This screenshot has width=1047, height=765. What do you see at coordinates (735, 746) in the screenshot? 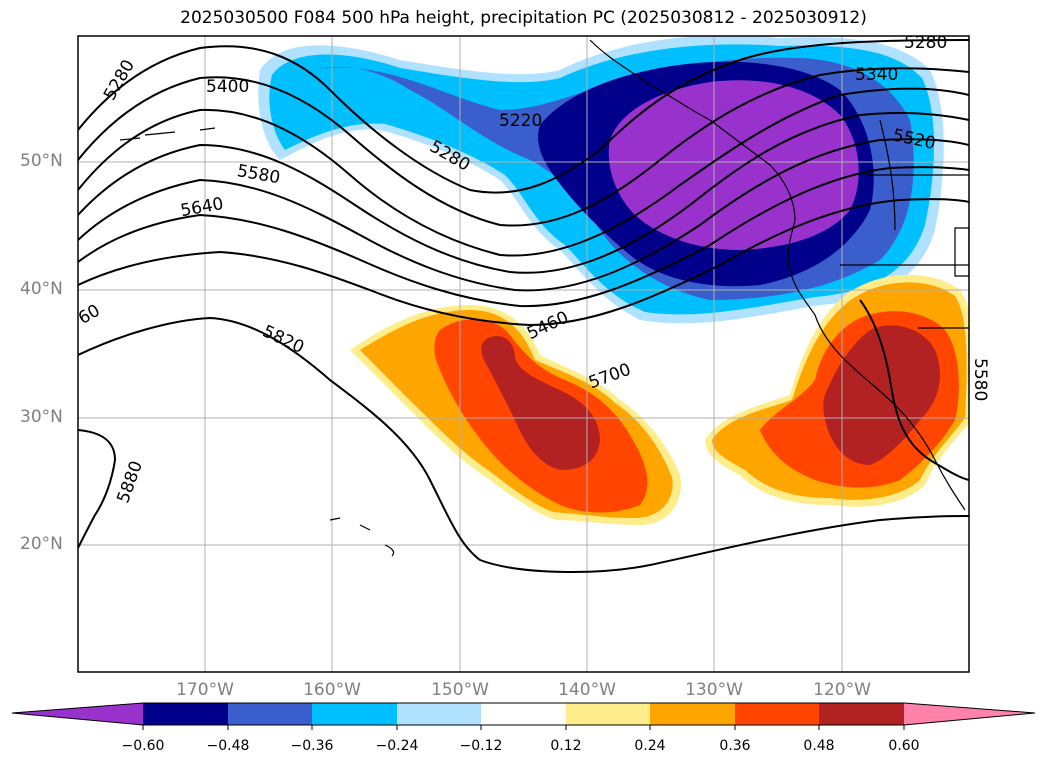
I see `colorbar-tick-label: 0.36` at bounding box center [735, 746].